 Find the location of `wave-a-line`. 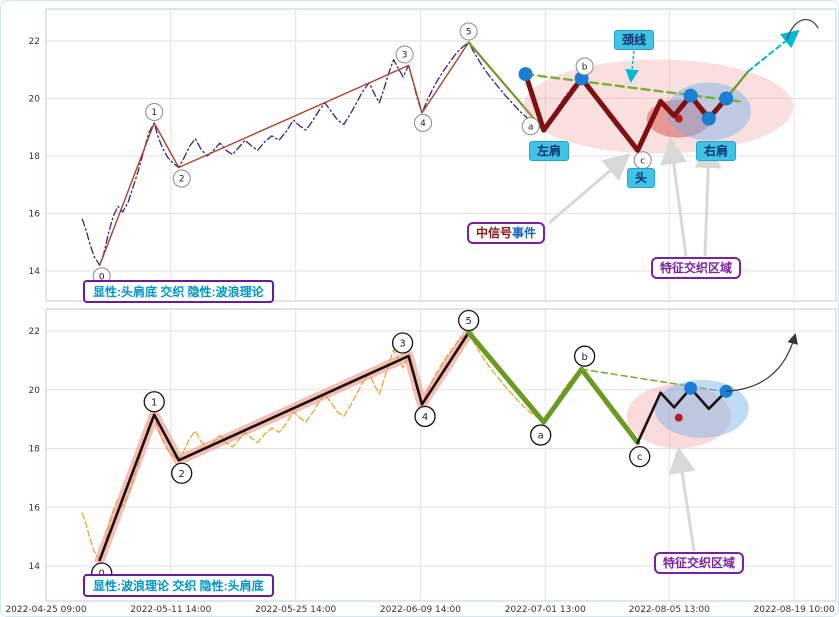

wave-a-line is located at coordinates (506, 86).